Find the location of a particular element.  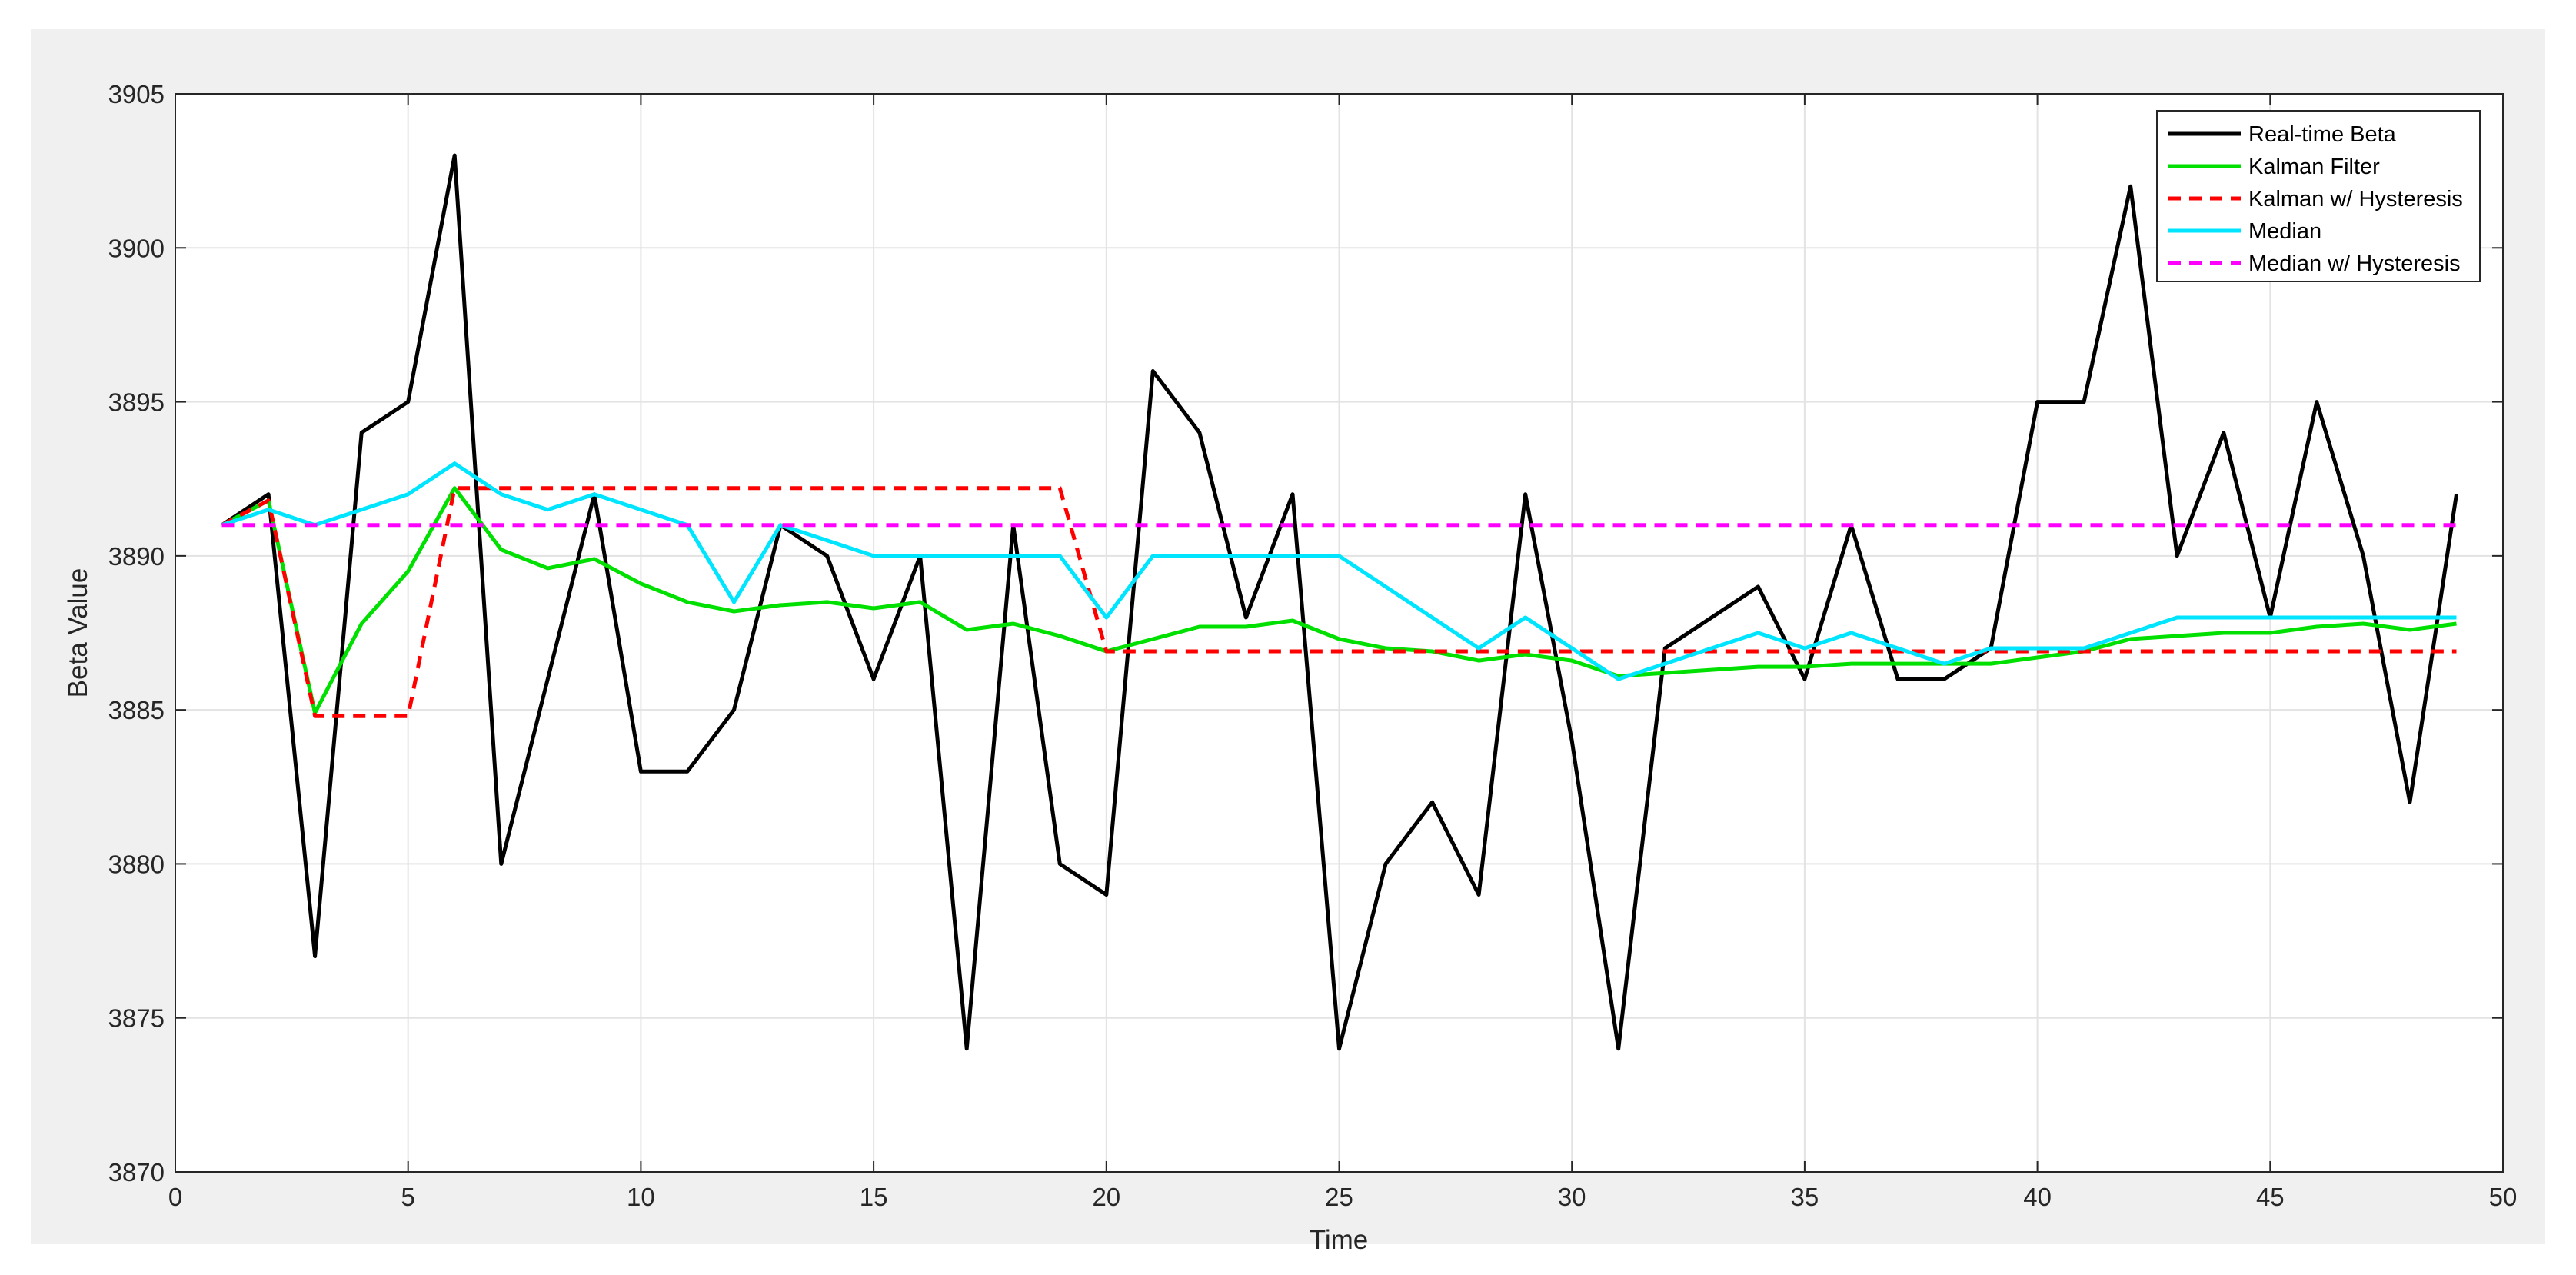

x-tick-label: 25 is located at coordinates (1339, 1197).